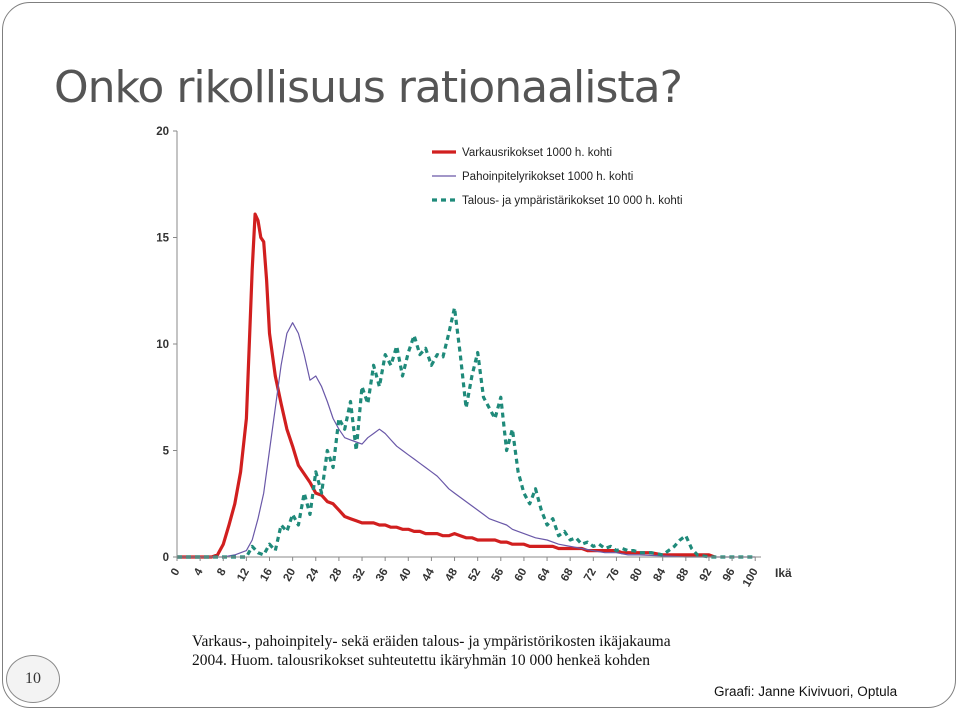 The height and width of the screenshot is (712, 960). Describe the element at coordinates (166, 452) in the screenshot. I see `y-tick-label: 5` at that location.